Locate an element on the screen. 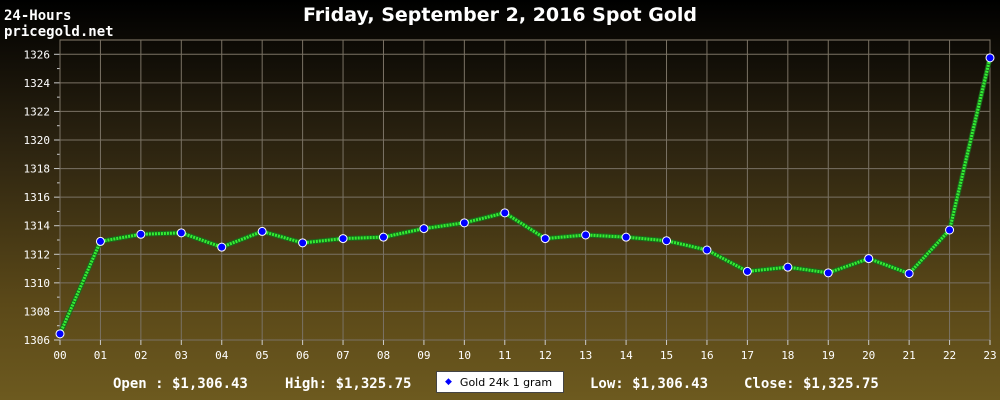 The height and width of the screenshot is (400, 1000). y-tick-label: 1312 is located at coordinates (37, 254).